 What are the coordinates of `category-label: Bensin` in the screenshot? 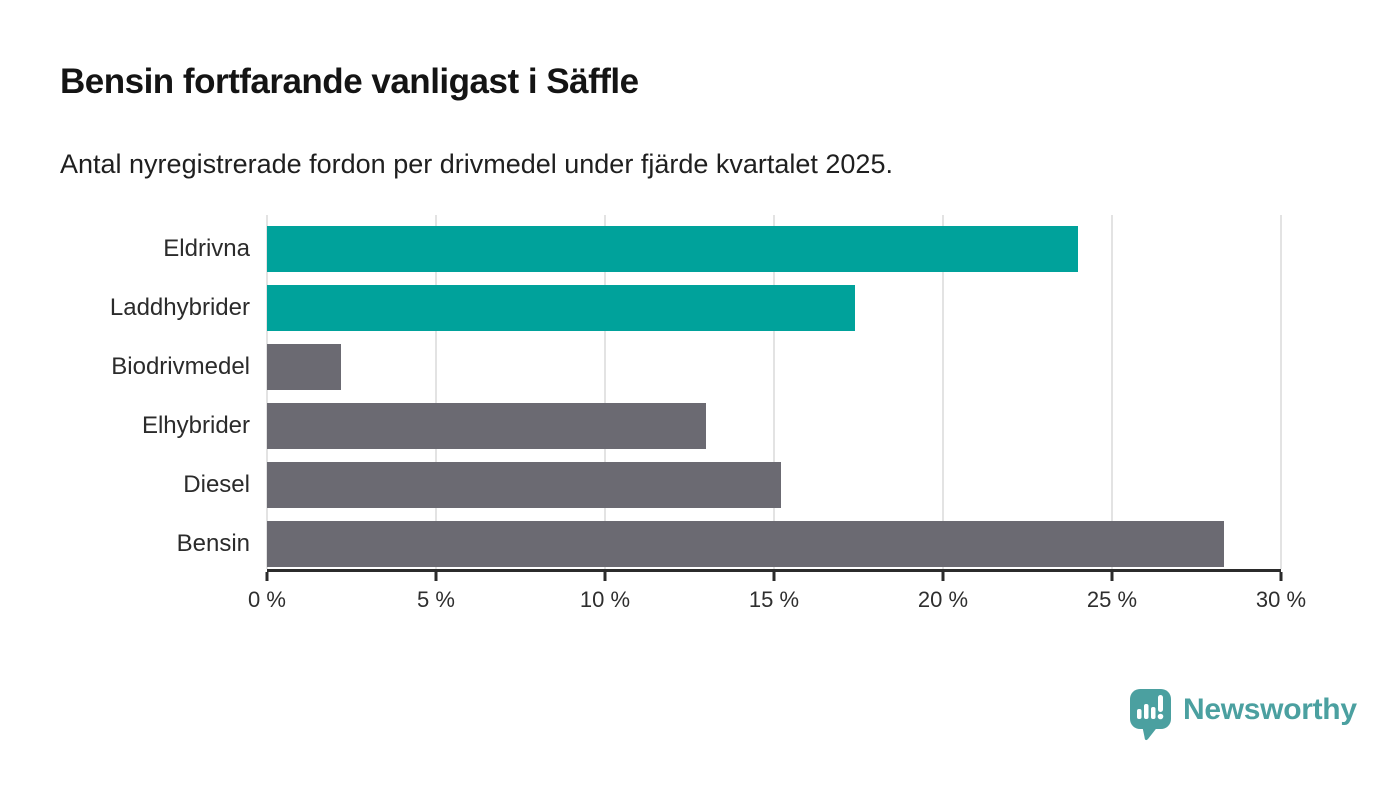 It's located at (213, 543).